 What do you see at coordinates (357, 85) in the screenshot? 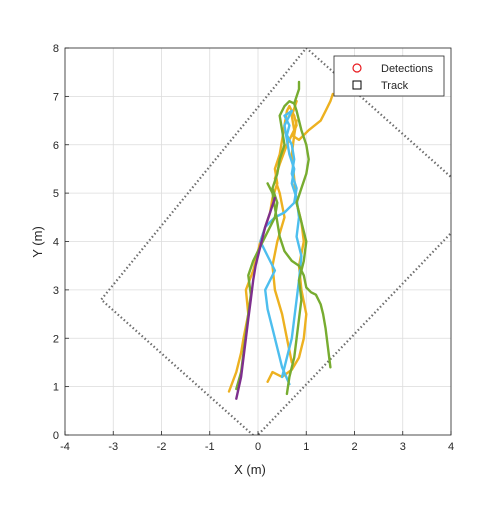
I see `legend-track-marker` at bounding box center [357, 85].